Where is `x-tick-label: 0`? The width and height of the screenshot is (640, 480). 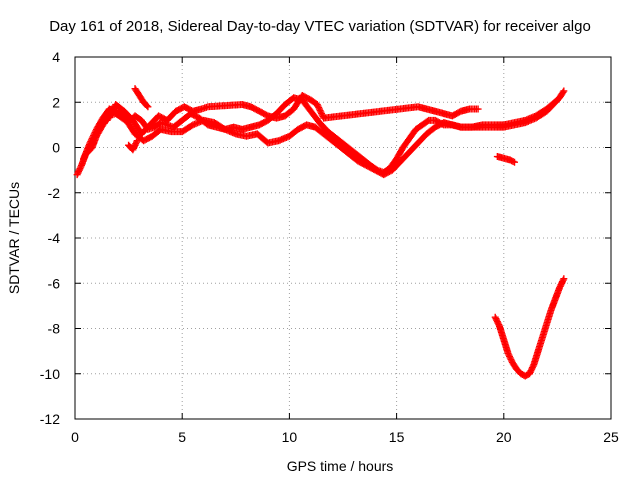
x-tick-label: 0 is located at coordinates (75, 437).